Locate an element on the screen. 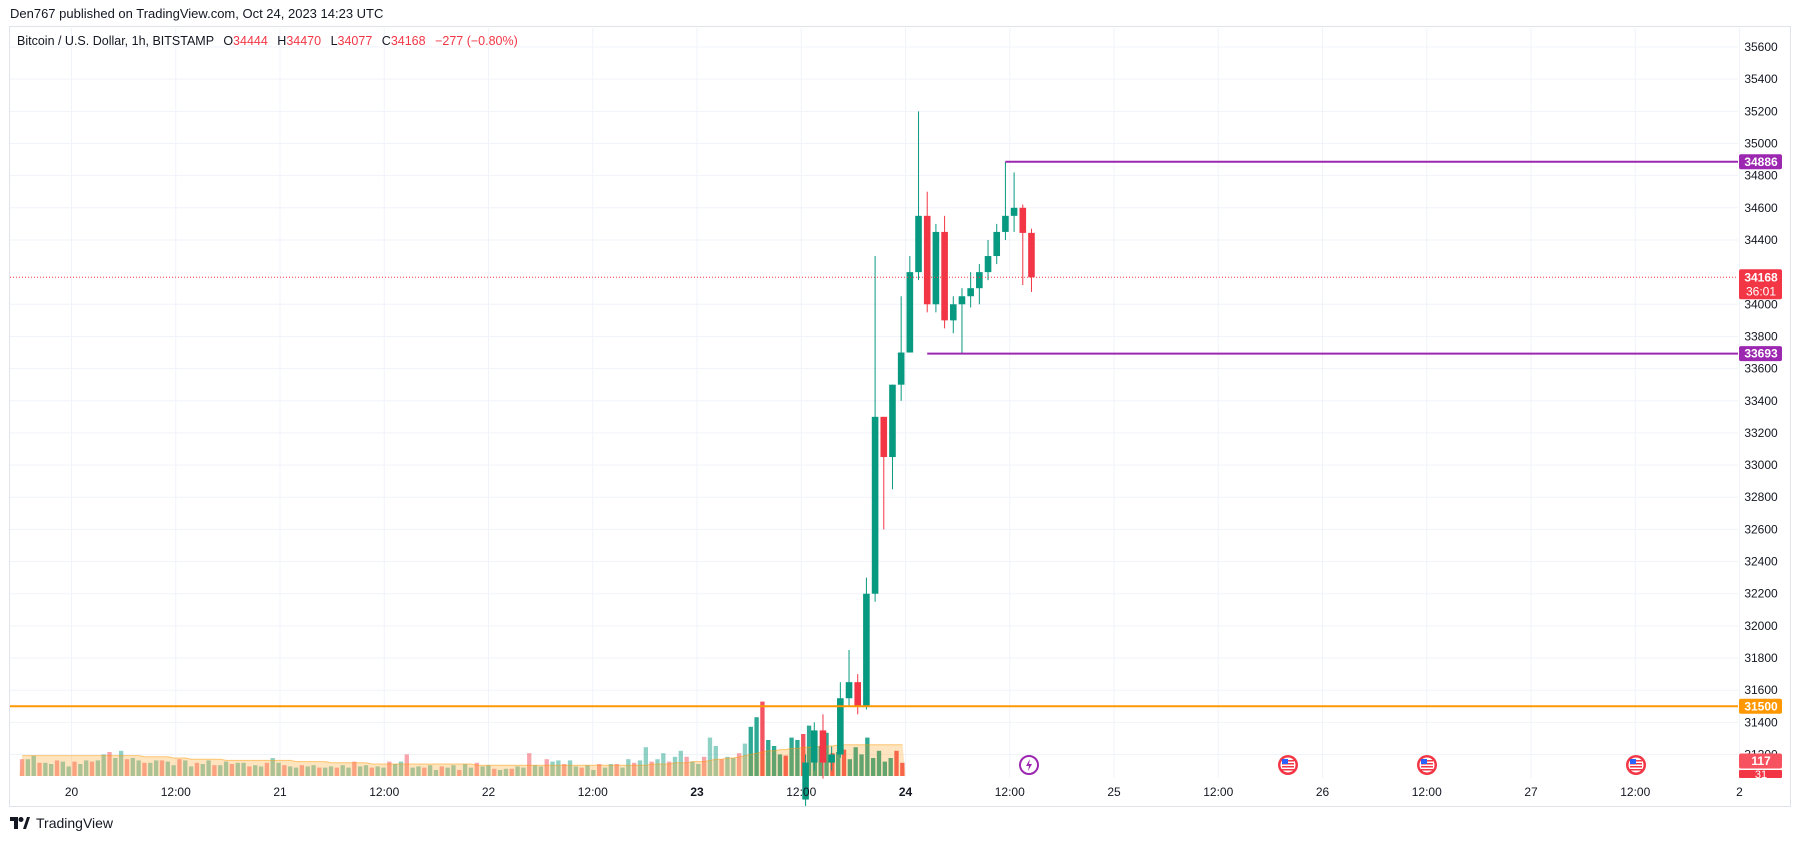 The width and height of the screenshot is (1800, 841). price-tick-label: 34800 is located at coordinates (1761, 176).